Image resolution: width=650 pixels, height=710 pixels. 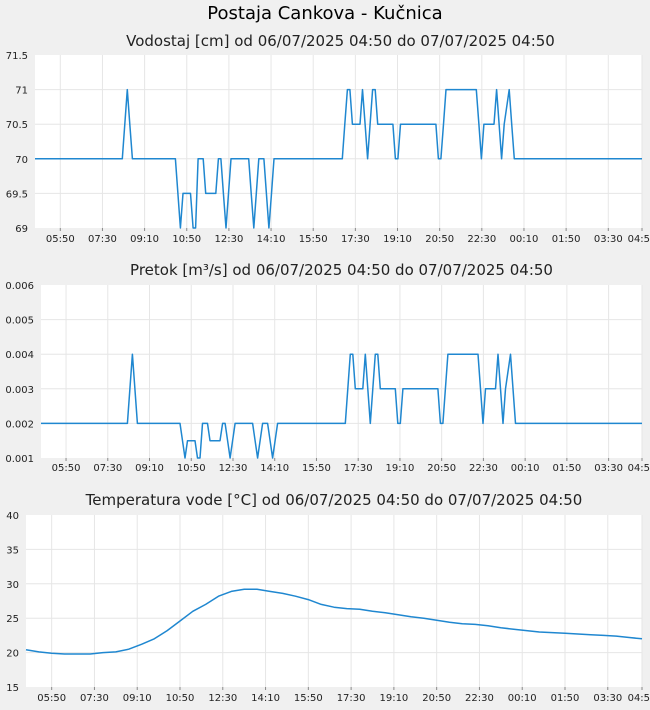 I want to click on y-tick-label: 70, so click(x=21, y=160).